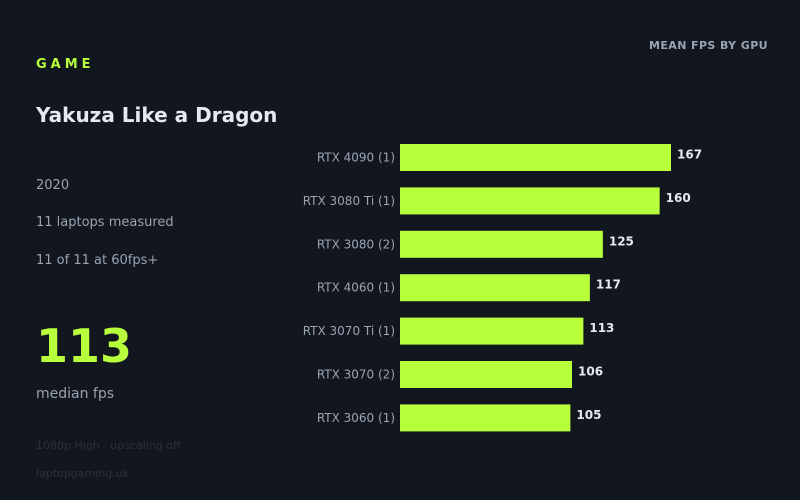  Describe the element at coordinates (678, 198) in the screenshot. I see `bar-value-label: 160` at that location.